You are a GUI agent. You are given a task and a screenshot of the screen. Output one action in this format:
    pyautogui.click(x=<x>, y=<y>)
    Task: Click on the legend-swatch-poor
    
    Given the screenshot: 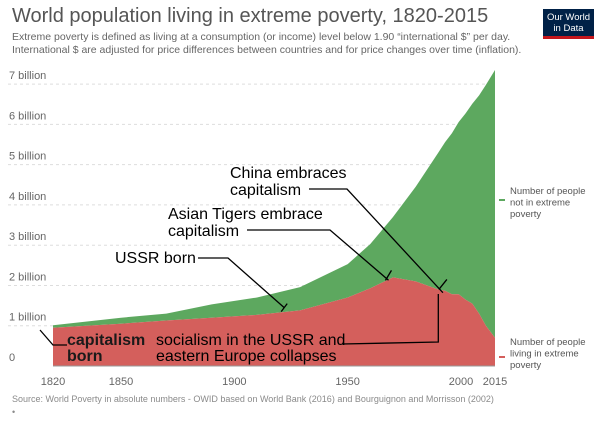 What is the action you would take?
    pyautogui.click(x=502, y=357)
    